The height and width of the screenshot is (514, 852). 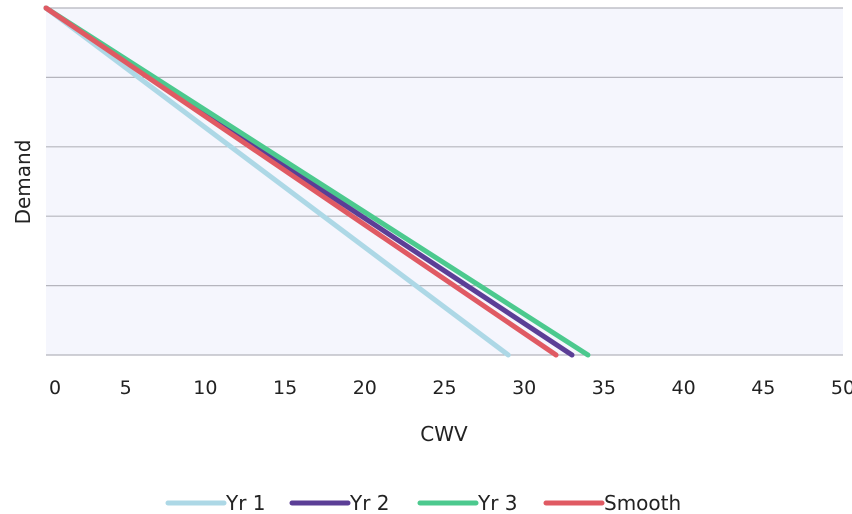 What do you see at coordinates (126, 388) in the screenshot?
I see `x-tick-label: 5` at bounding box center [126, 388].